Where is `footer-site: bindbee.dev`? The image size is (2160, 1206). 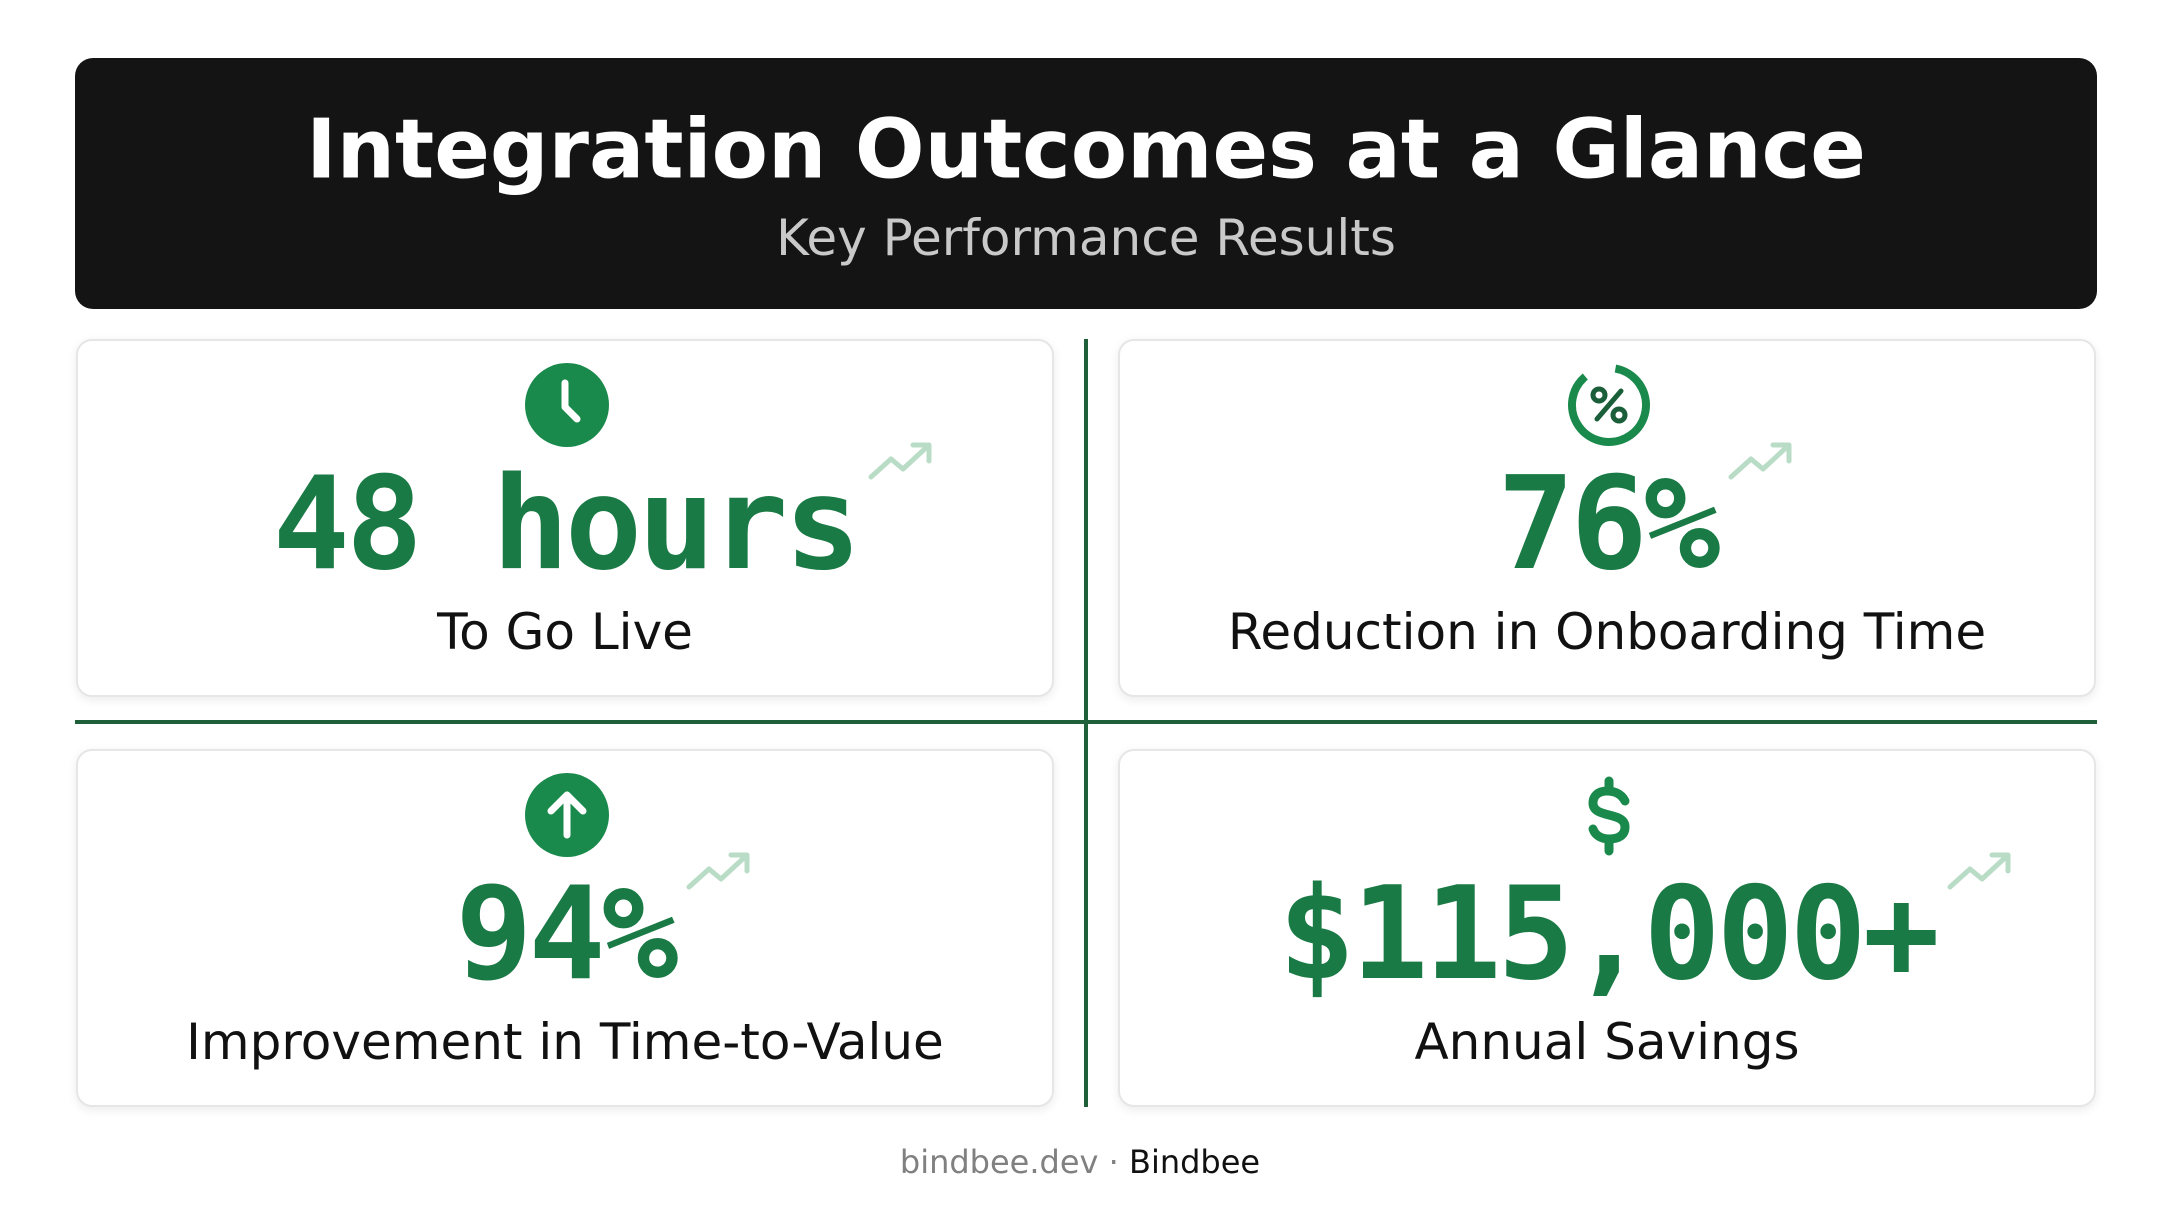 footer-site: bindbee.dev is located at coordinates (999, 1162).